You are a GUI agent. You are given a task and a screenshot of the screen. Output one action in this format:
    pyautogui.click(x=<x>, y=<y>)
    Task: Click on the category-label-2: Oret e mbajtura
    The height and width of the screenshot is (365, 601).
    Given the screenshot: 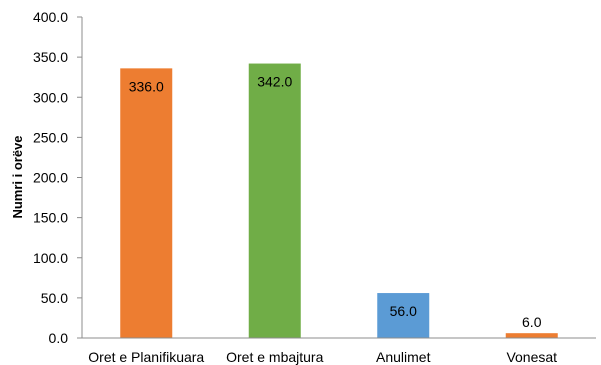 What is the action you would take?
    pyautogui.click(x=274, y=357)
    